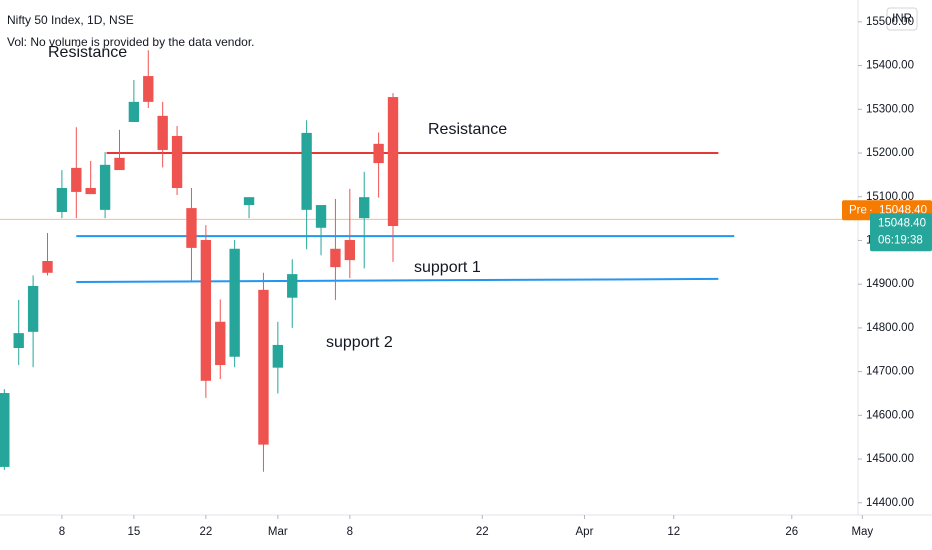 This screenshot has width=932, height=550. What do you see at coordinates (397, 280) in the screenshot?
I see `level-line` at bounding box center [397, 280].